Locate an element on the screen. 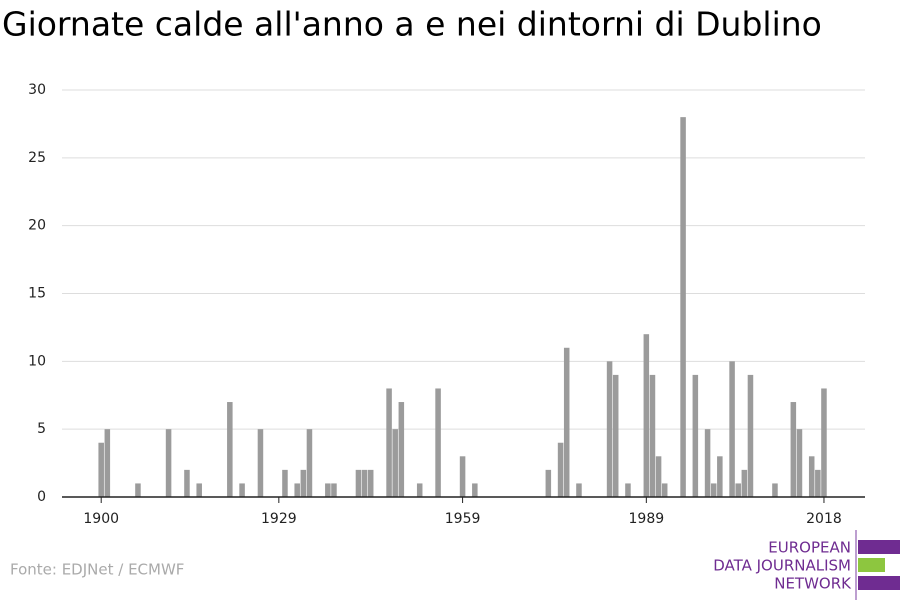  y-tick-label: 30 is located at coordinates (37, 90).